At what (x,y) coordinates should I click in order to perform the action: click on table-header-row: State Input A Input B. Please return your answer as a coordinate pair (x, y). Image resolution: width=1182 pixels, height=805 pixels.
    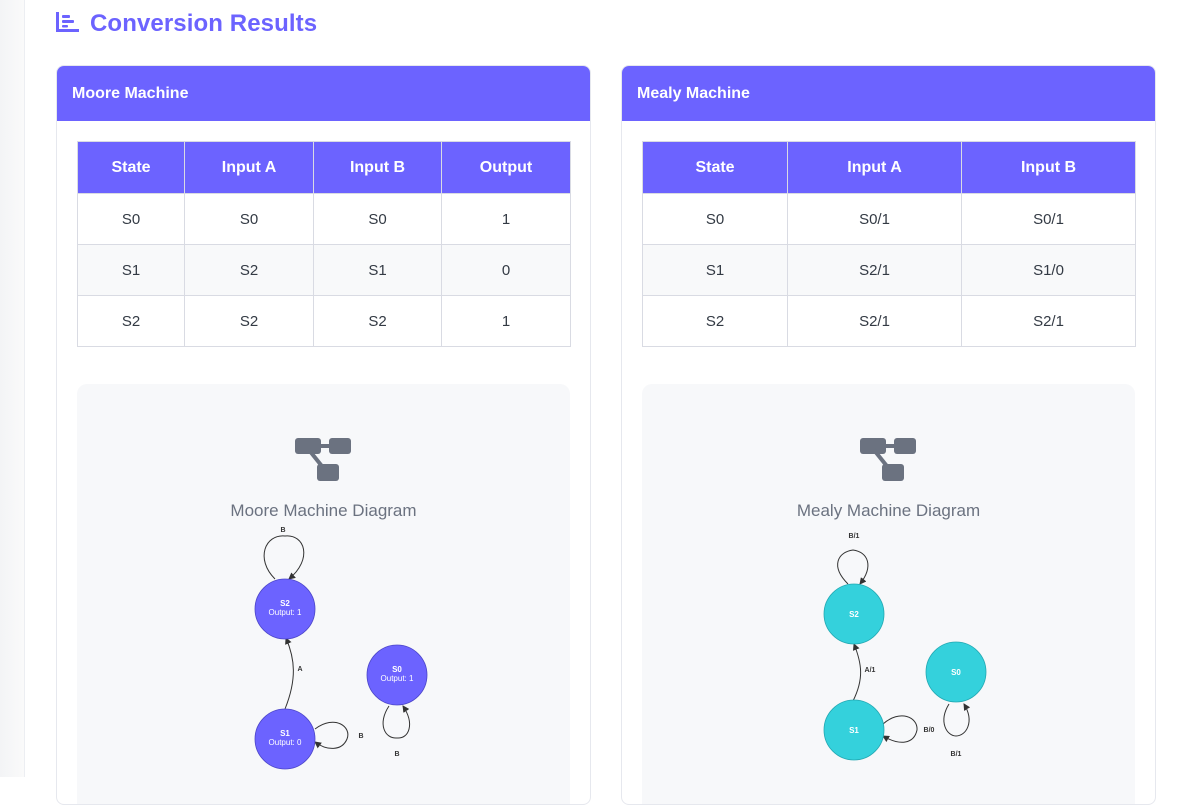
    Looking at the image, I should click on (889, 167).